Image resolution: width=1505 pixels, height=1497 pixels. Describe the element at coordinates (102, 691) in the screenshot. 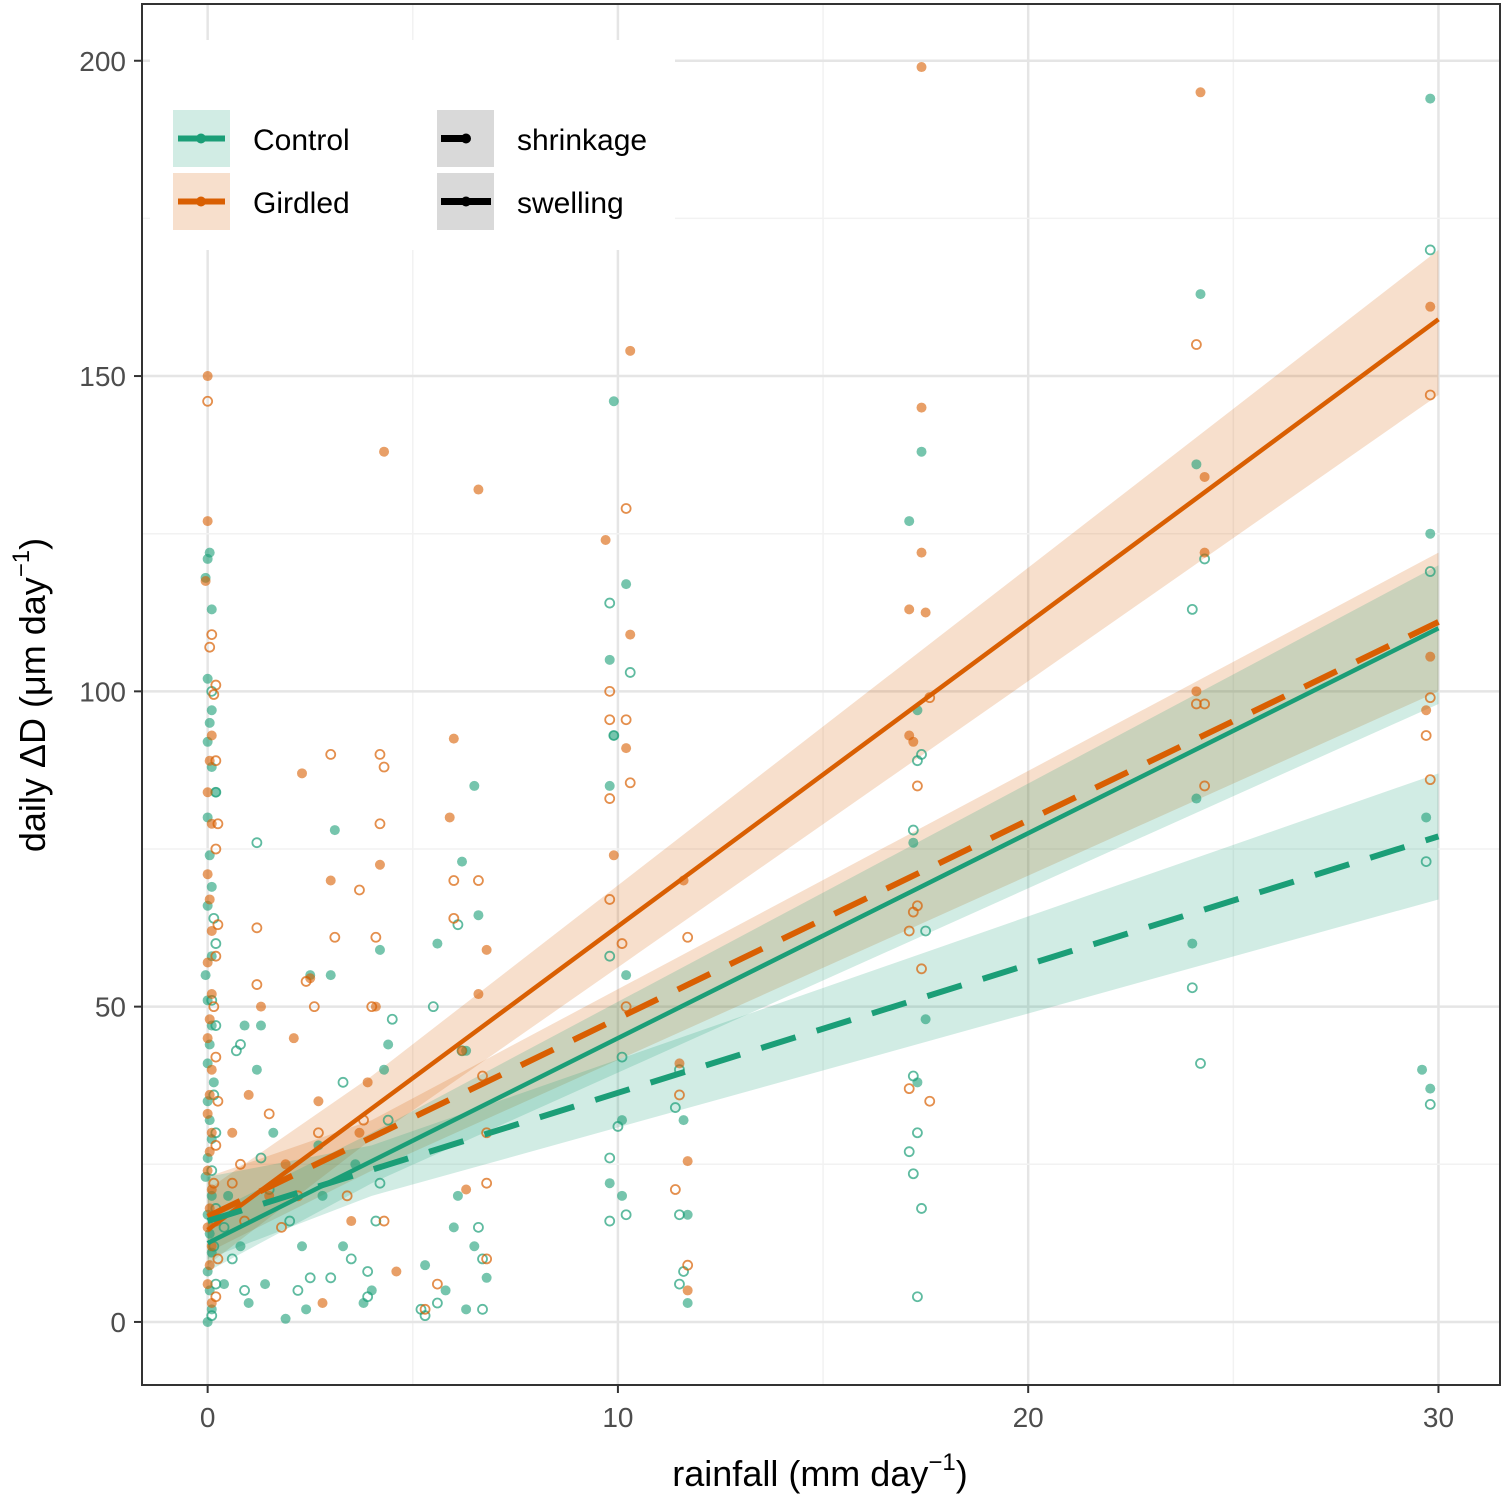

I see `y-tick-label: 100` at that location.